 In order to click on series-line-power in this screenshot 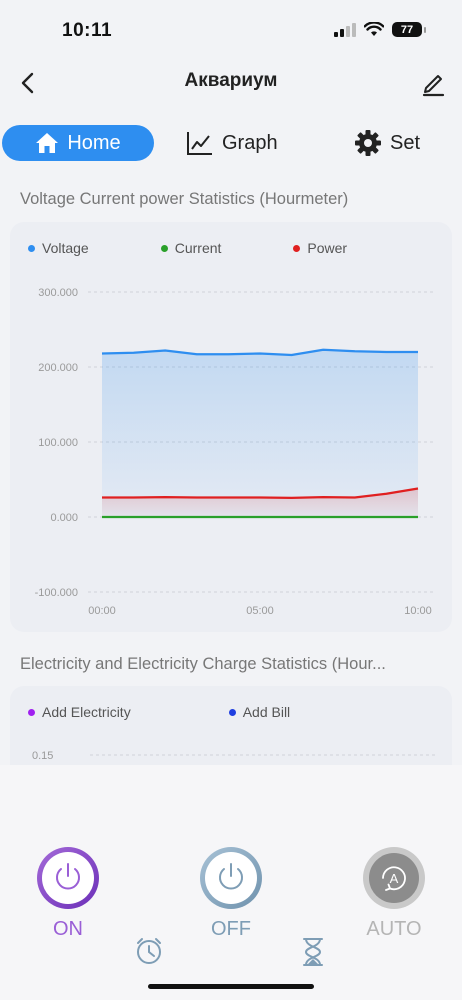, I will do `click(260, 493)`.